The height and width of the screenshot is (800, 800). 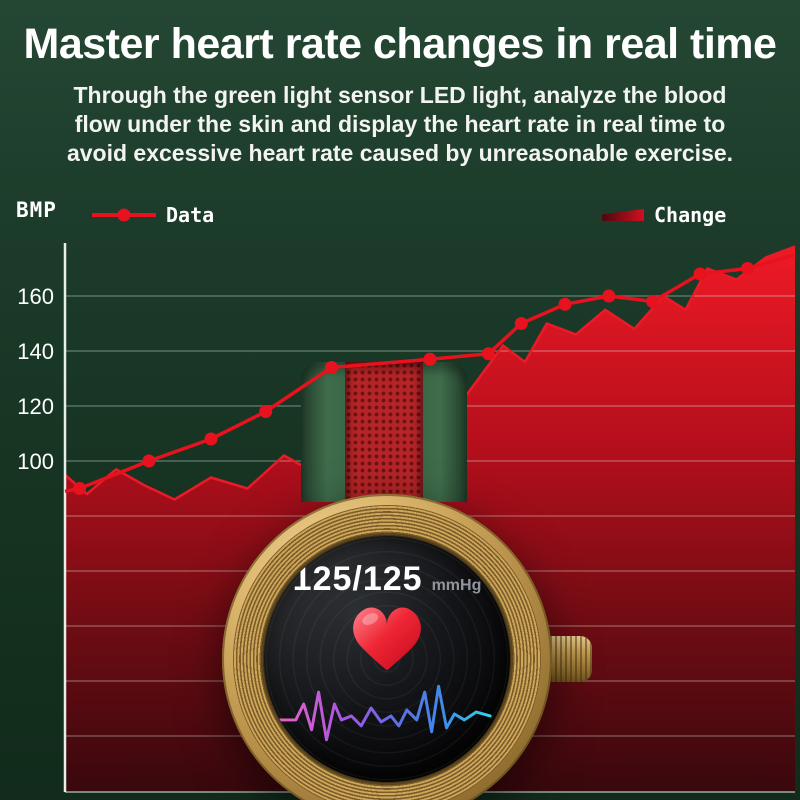 What do you see at coordinates (690, 215) in the screenshot?
I see `legend-label-change: Change` at bounding box center [690, 215].